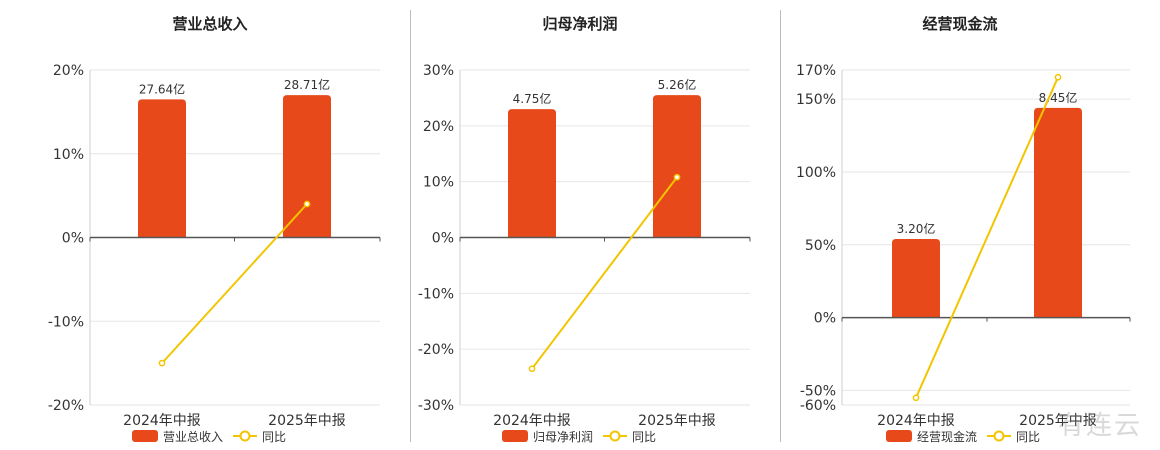 This screenshot has width=1160, height=450. Describe the element at coordinates (820, 246) in the screenshot. I see `y-tick-label: 50%` at that location.